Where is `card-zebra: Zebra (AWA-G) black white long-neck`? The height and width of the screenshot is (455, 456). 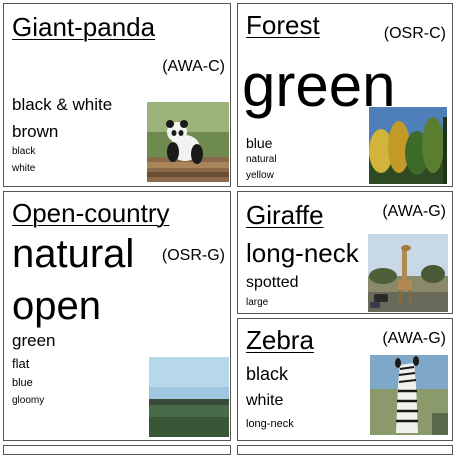 card-zebra: Zebra (AWA-G) black white long-neck is located at coordinates (345, 379).